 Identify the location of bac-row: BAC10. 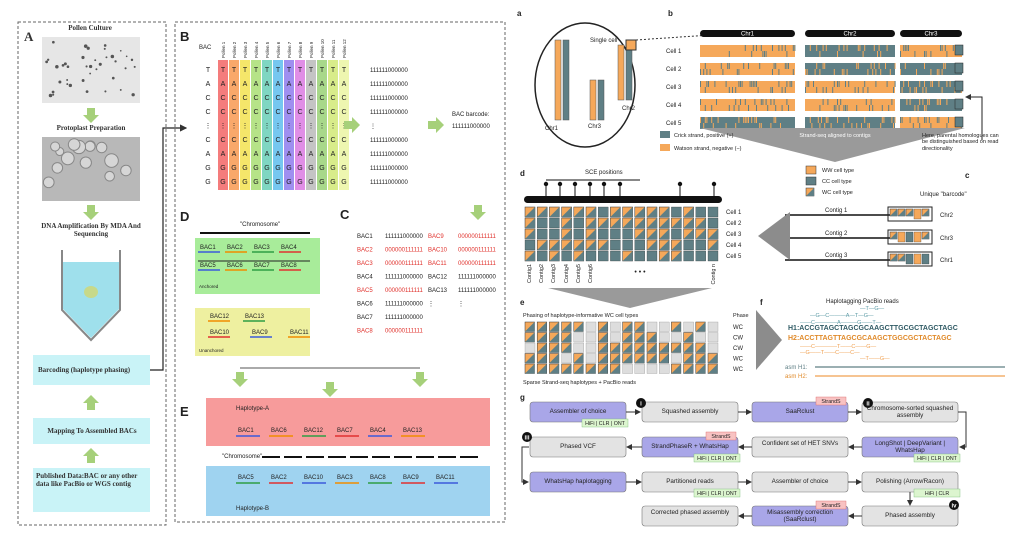
(438, 251).